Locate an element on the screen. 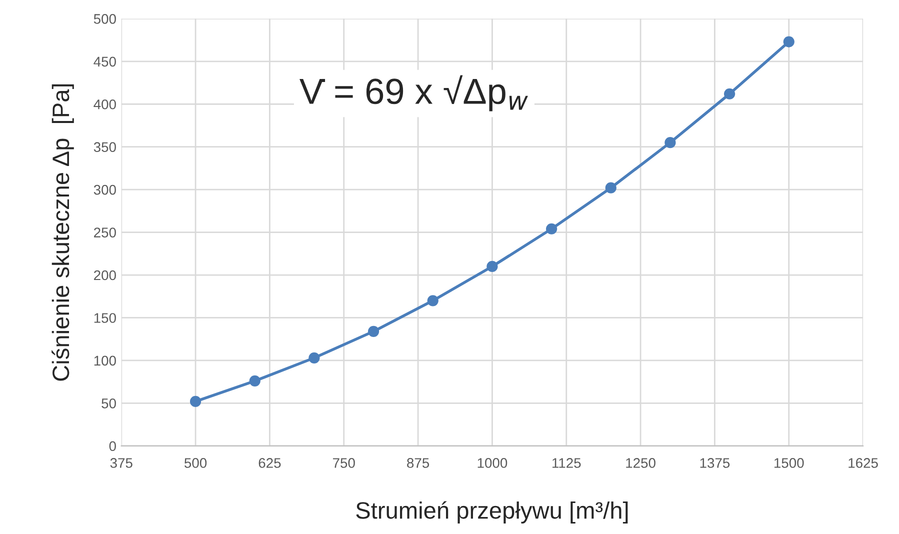  y-tick-label: 200 is located at coordinates (105, 275).